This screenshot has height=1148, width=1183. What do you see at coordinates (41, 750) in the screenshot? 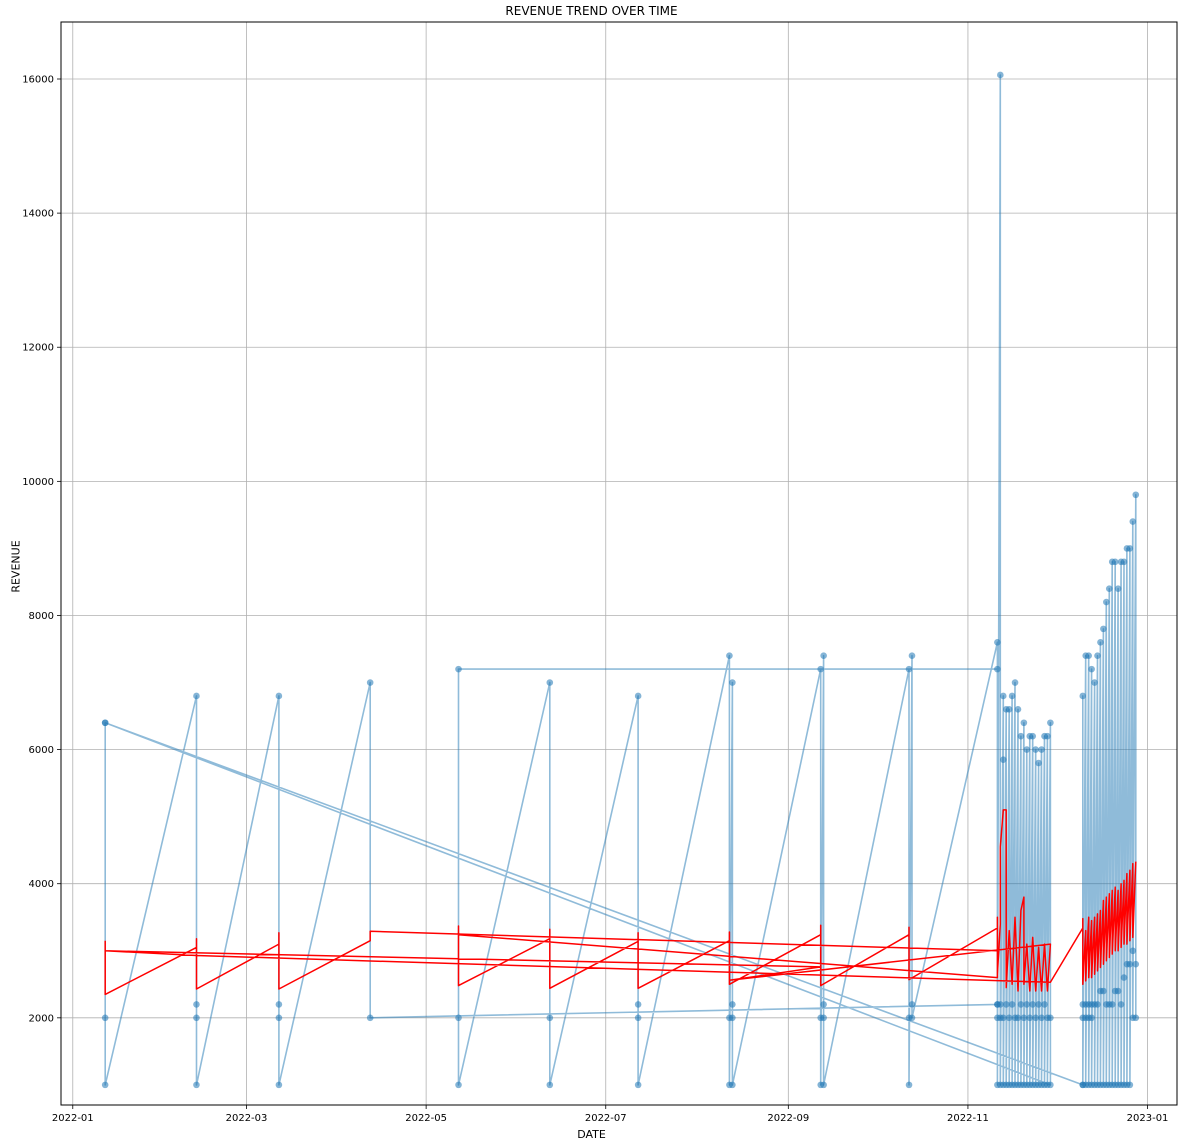
I see `y-tick-label: 6000` at bounding box center [41, 750].